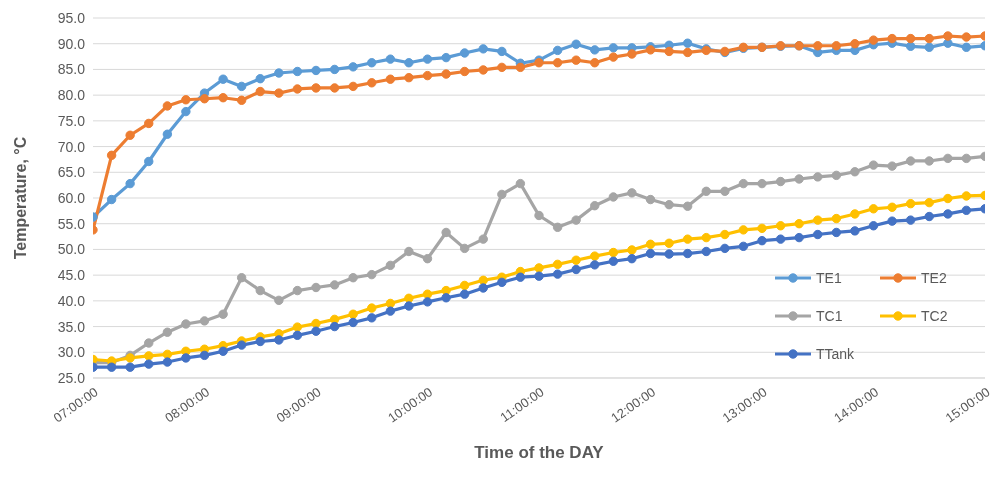  What do you see at coordinates (829, 278) in the screenshot?
I see `legend-label: TE1` at bounding box center [829, 278].